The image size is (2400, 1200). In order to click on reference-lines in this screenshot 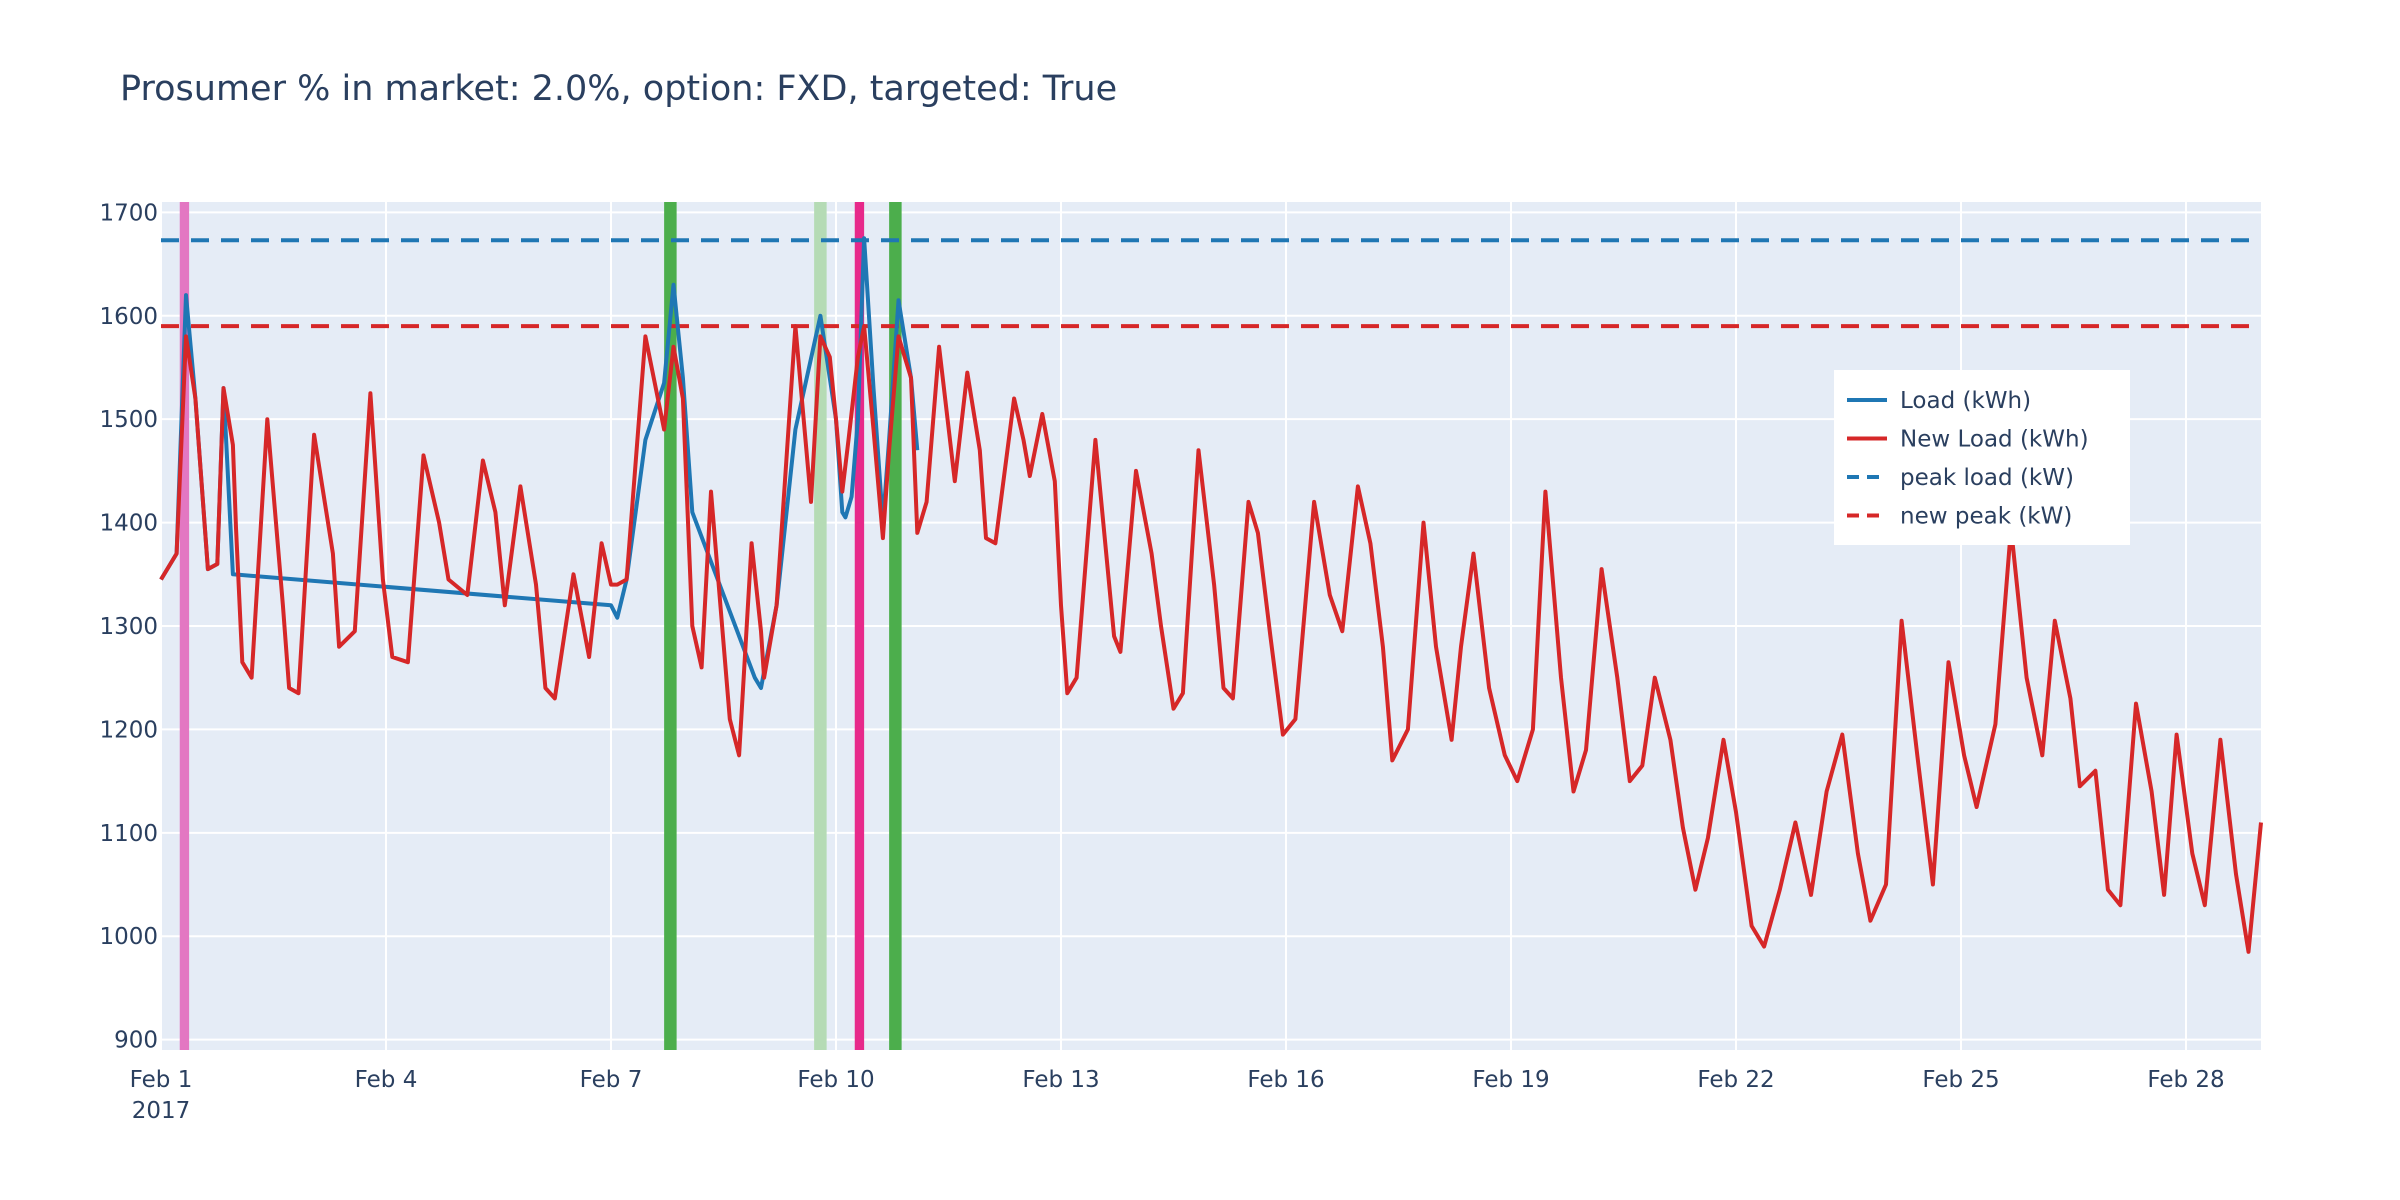, I will do `click(1211, 283)`.